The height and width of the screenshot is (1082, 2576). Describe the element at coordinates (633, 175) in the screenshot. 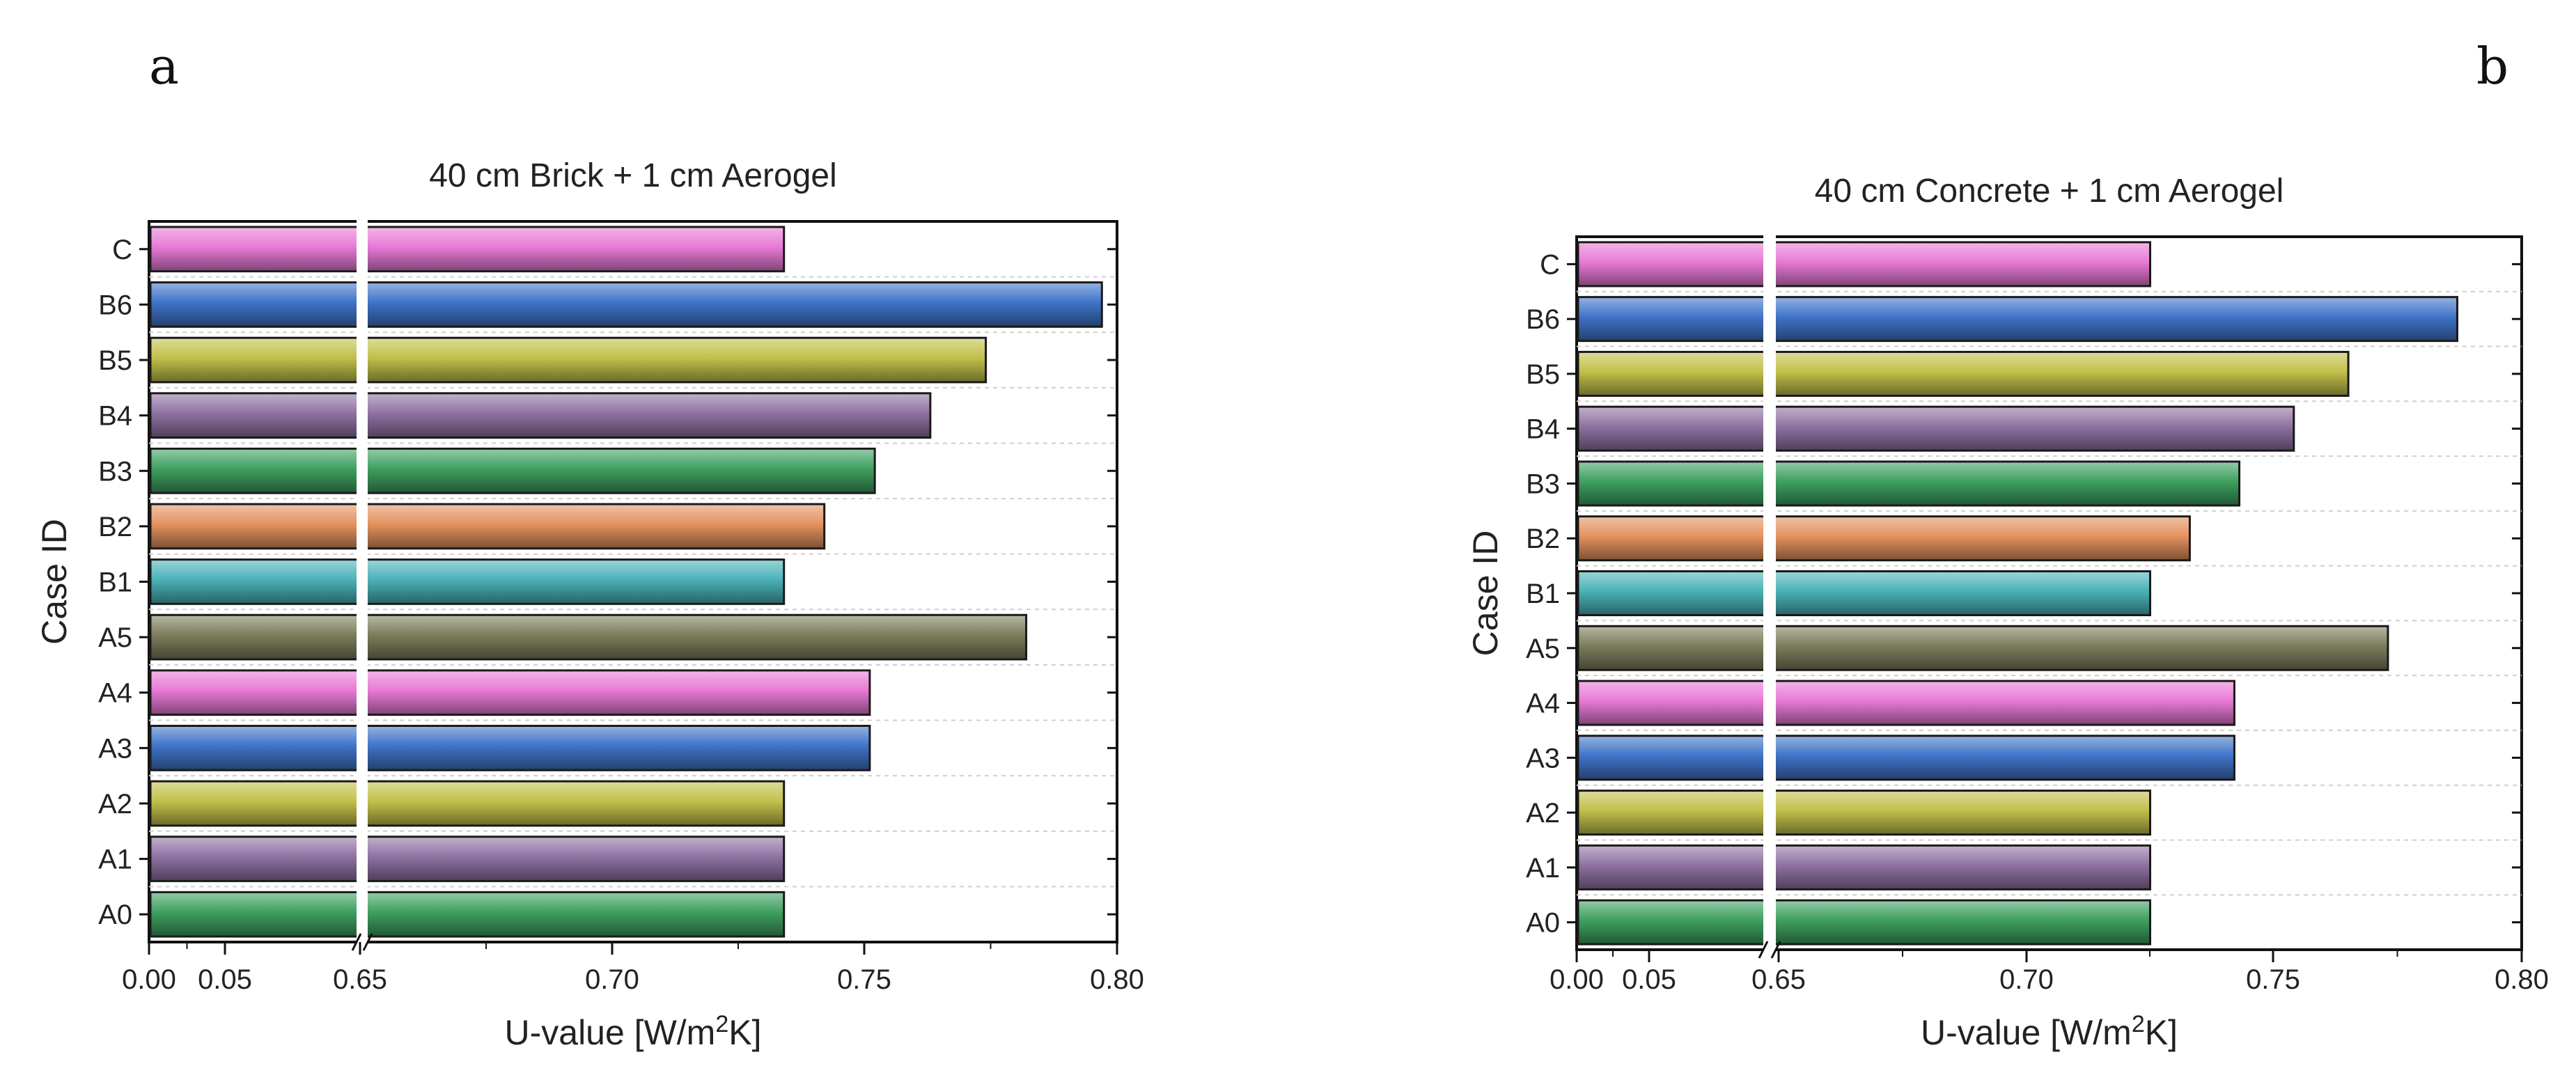

I see `chart-title: 40 cm Brick + 1 cm Aerogel` at that location.